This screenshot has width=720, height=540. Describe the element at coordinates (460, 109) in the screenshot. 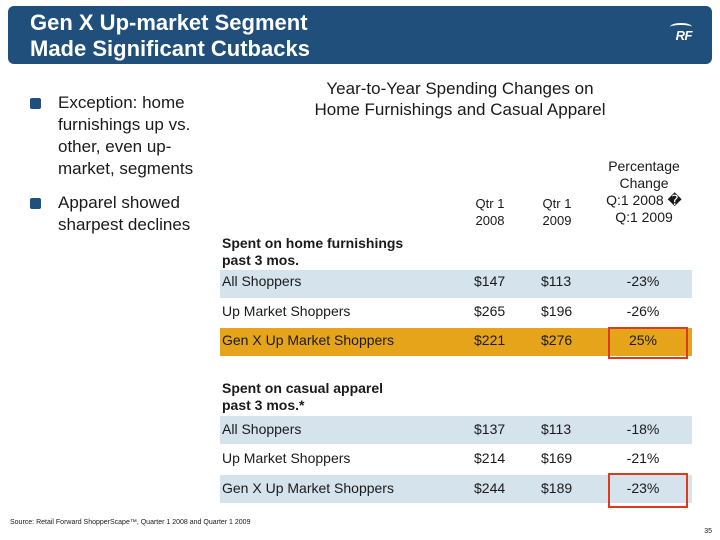

I see `table-title-line2: Home Furnishings and Casual Apparel` at that location.